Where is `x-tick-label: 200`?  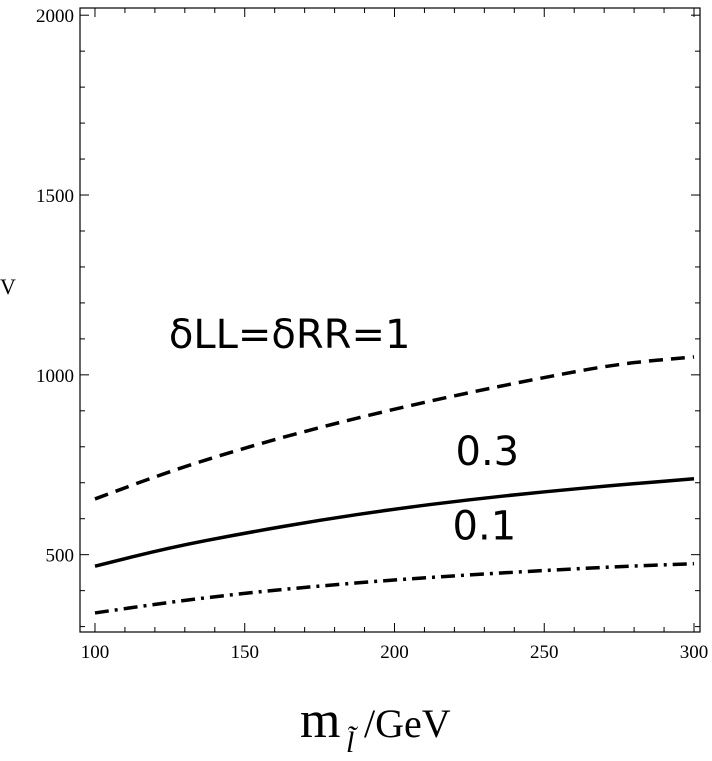 x-tick-label: 200 is located at coordinates (394, 652).